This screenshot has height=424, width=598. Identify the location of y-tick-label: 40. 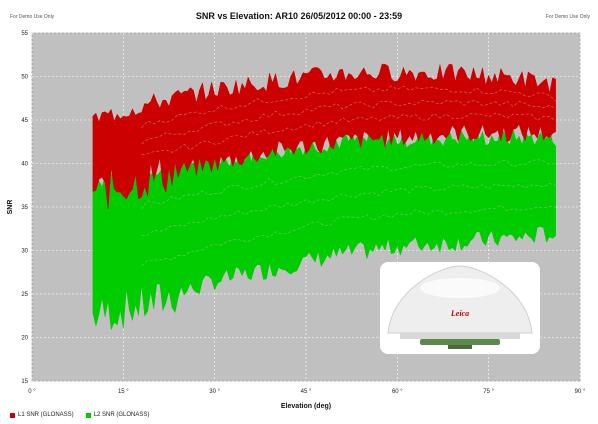
(24, 165).